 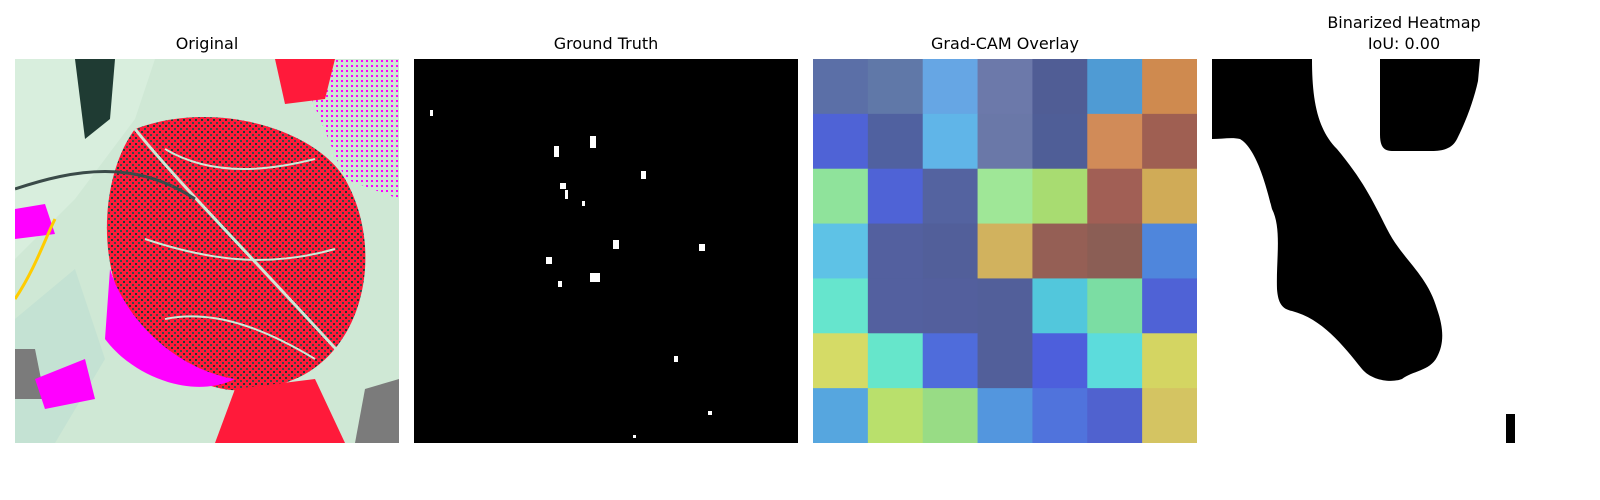 I want to click on panel-title-ground-truth: Ground Truth, so click(x=606, y=43).